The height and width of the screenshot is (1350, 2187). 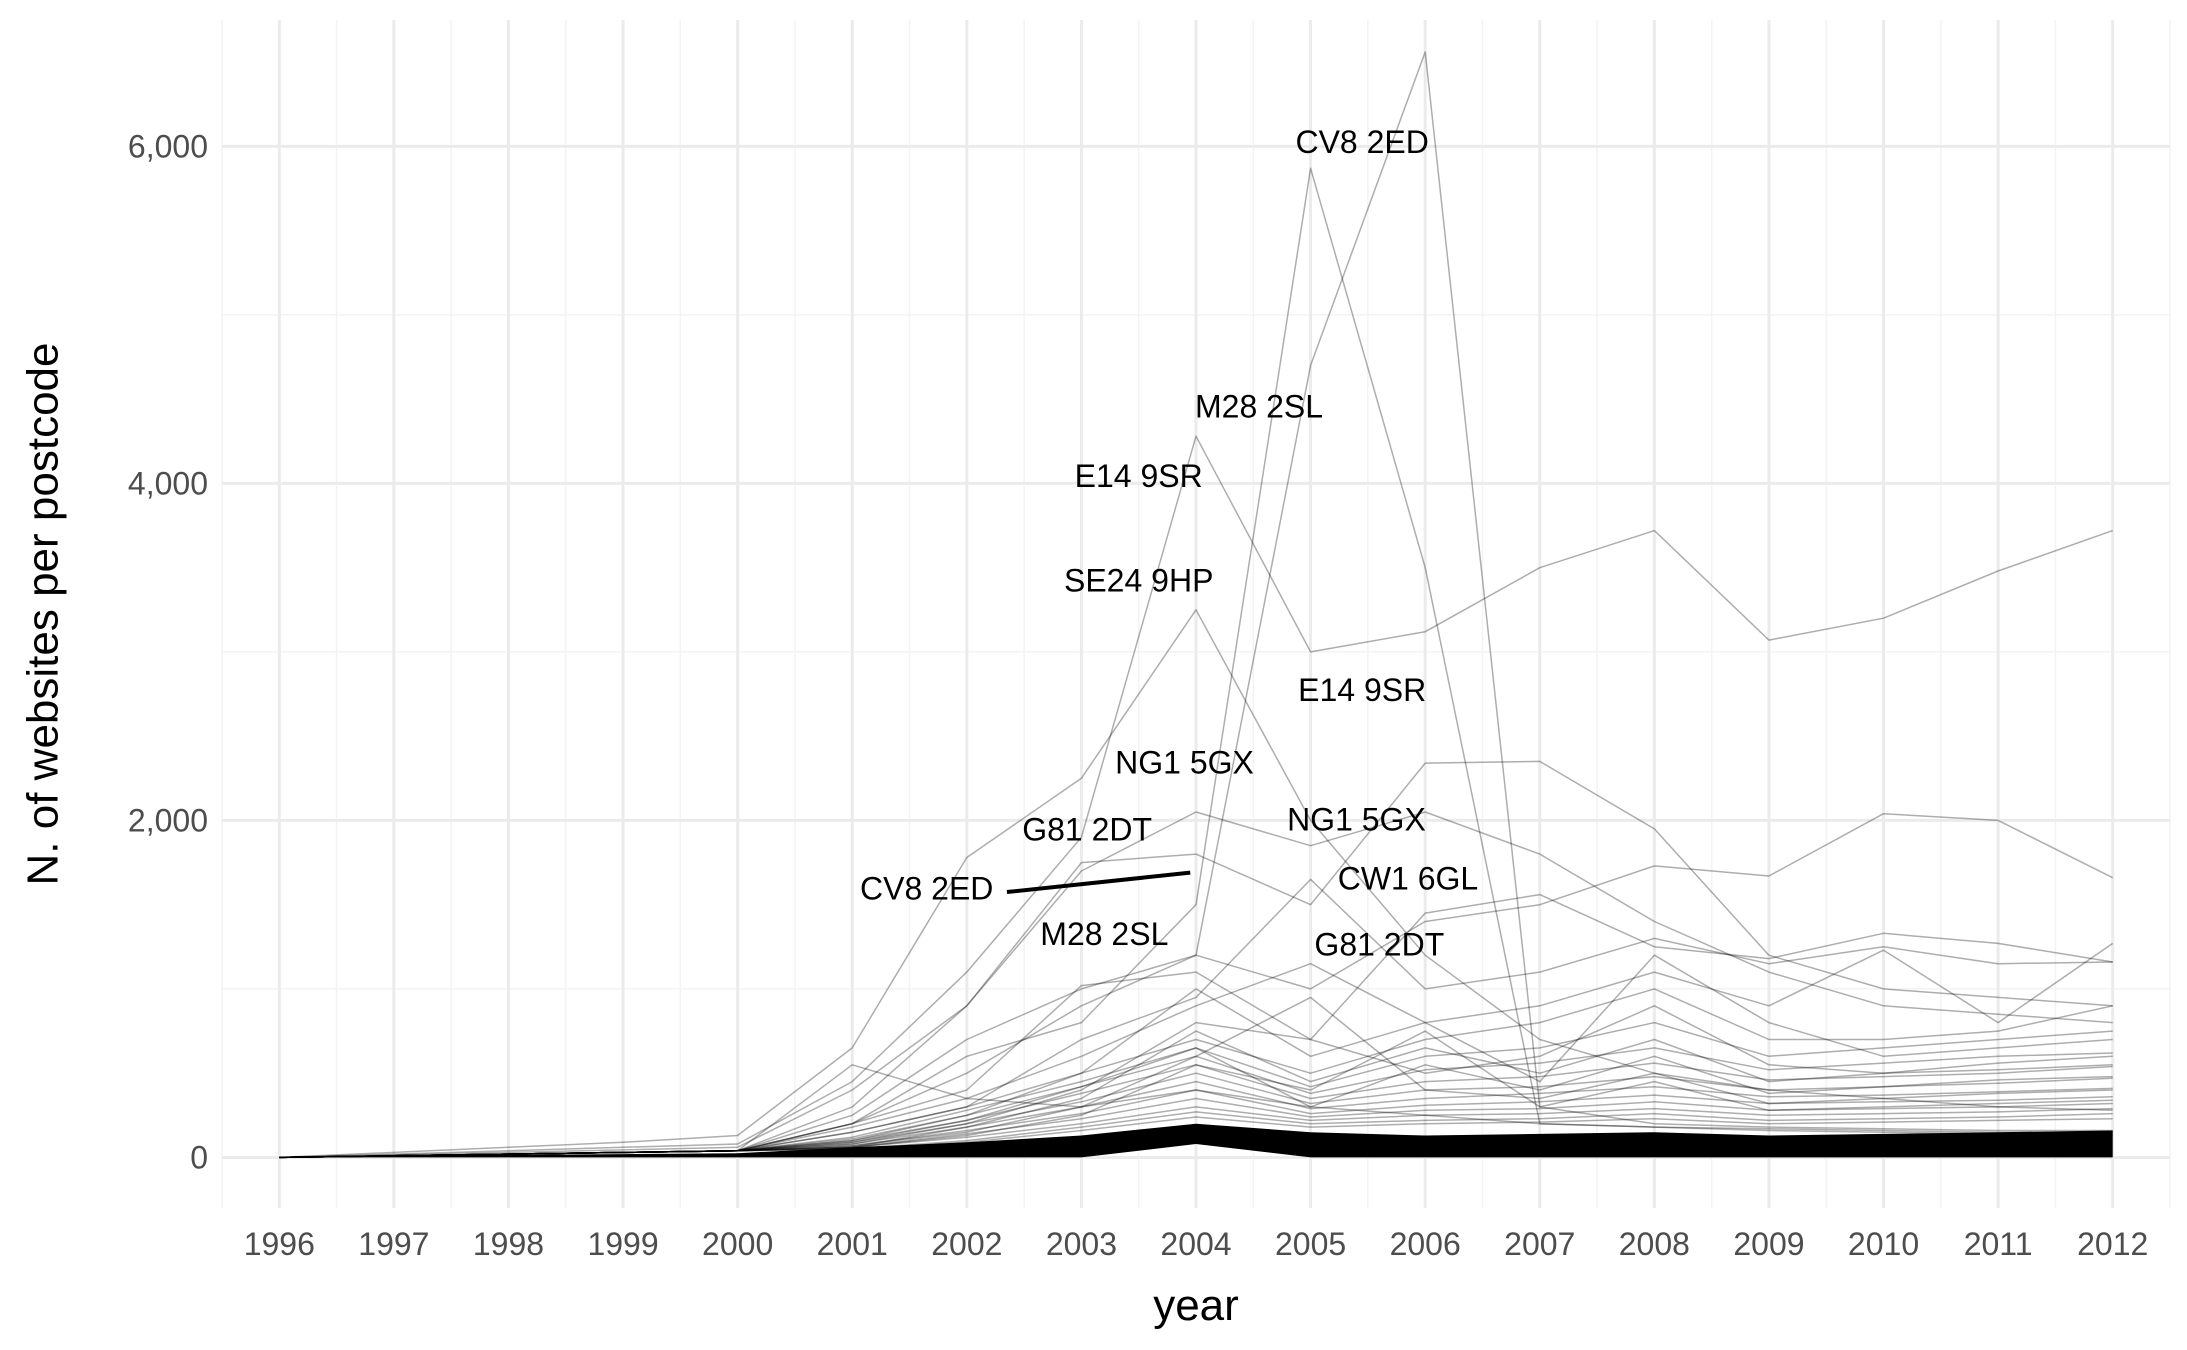 What do you see at coordinates (1408, 879) in the screenshot?
I see `annotation-label: CW1 6GL` at bounding box center [1408, 879].